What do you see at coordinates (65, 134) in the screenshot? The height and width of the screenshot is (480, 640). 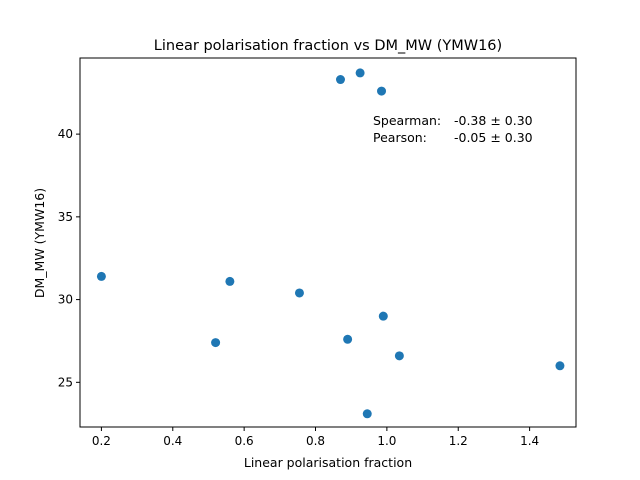 I see `y-tick-label: 40` at bounding box center [65, 134].